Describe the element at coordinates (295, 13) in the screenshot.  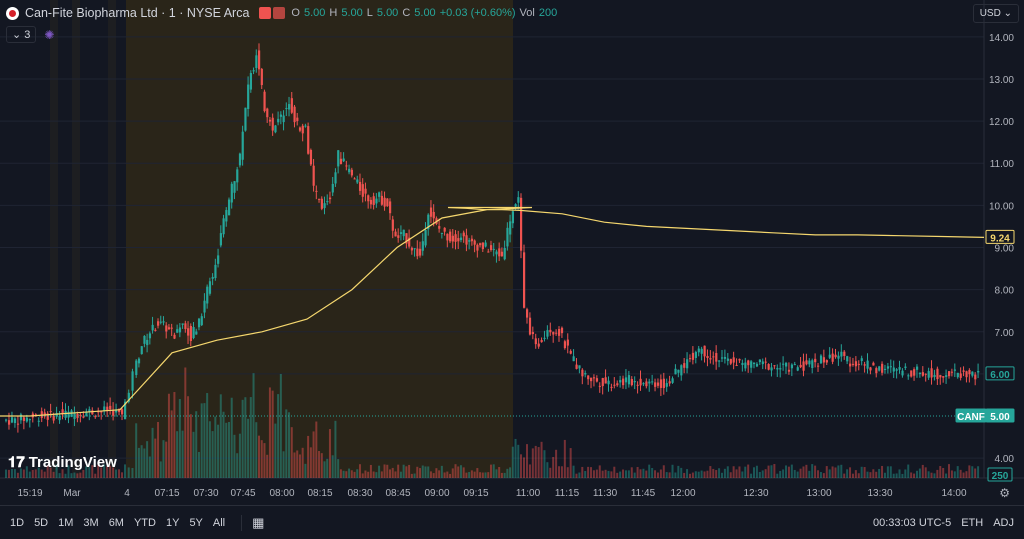
I see `open-label: O` at that location.